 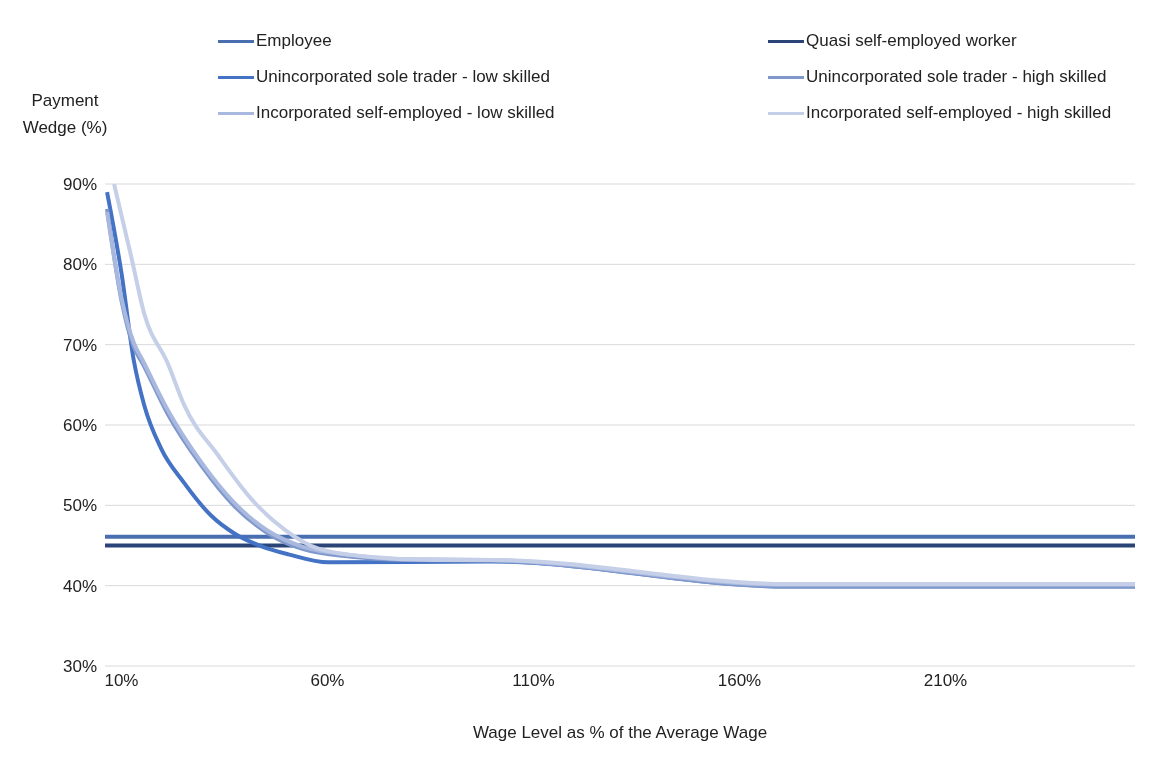 I want to click on x-tick-label: 160%, so click(x=739, y=681).